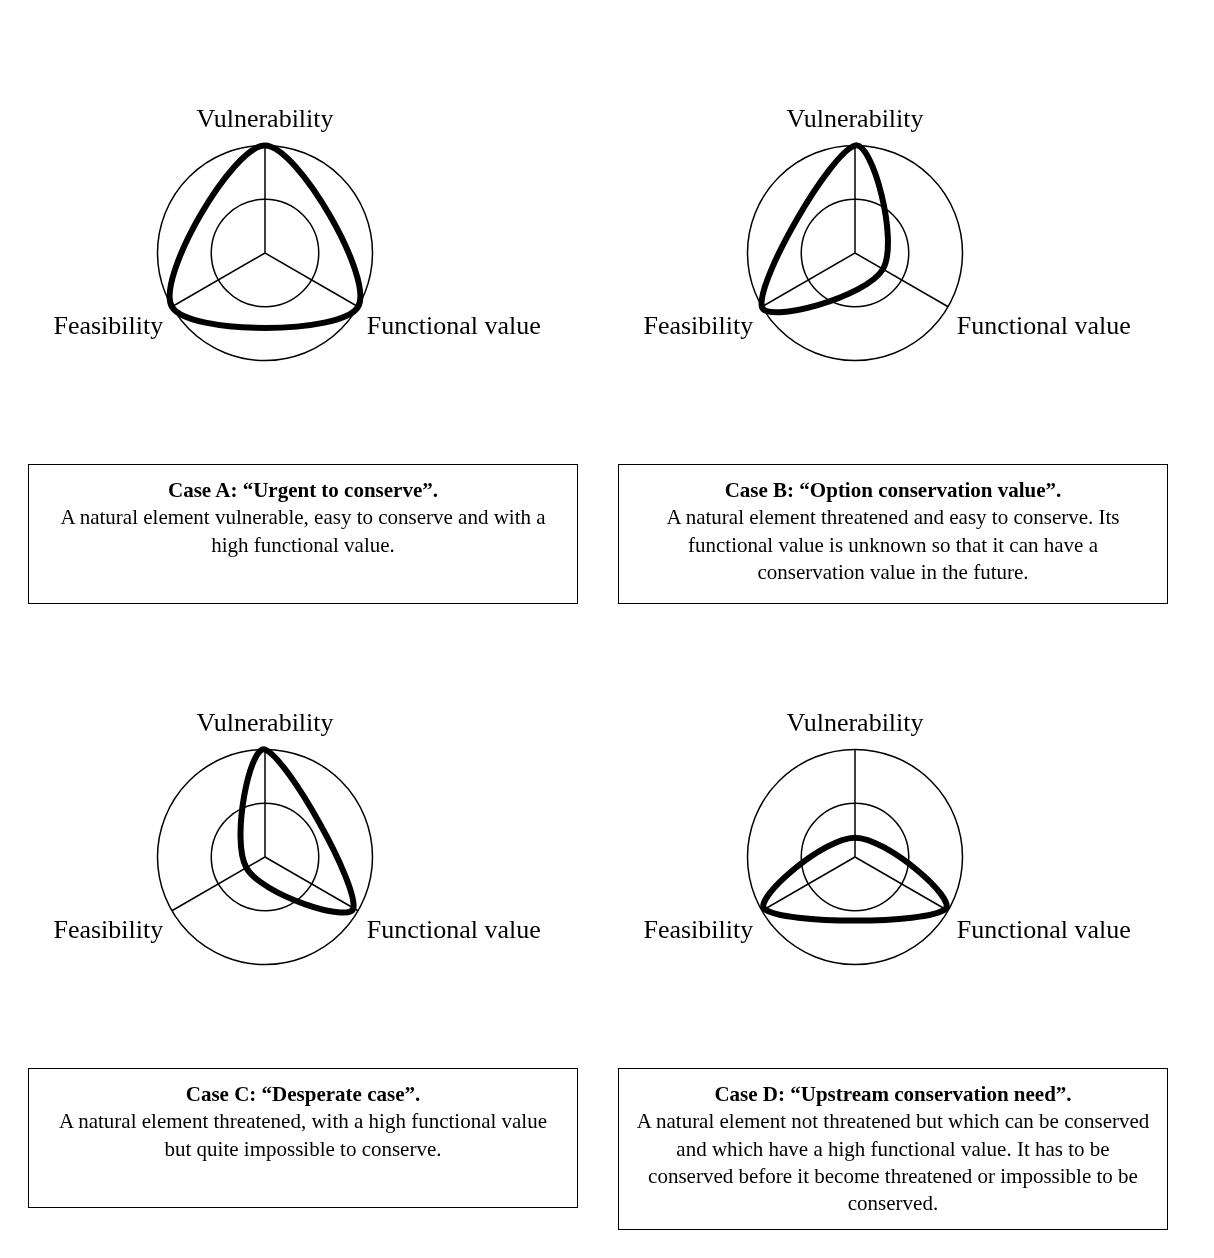 The width and height of the screenshot is (1214, 1258). Describe the element at coordinates (303, 531) in the screenshot. I see `text: A natural element vulnerable, easy to conserve and with a high functional value.` at that location.